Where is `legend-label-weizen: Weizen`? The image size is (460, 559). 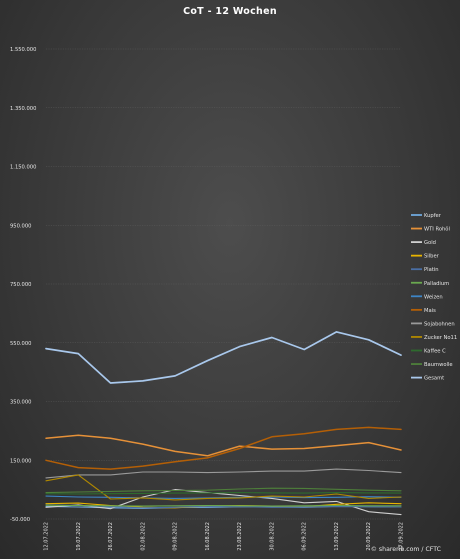 legend-label-weizen: Weizen is located at coordinates (433, 297).